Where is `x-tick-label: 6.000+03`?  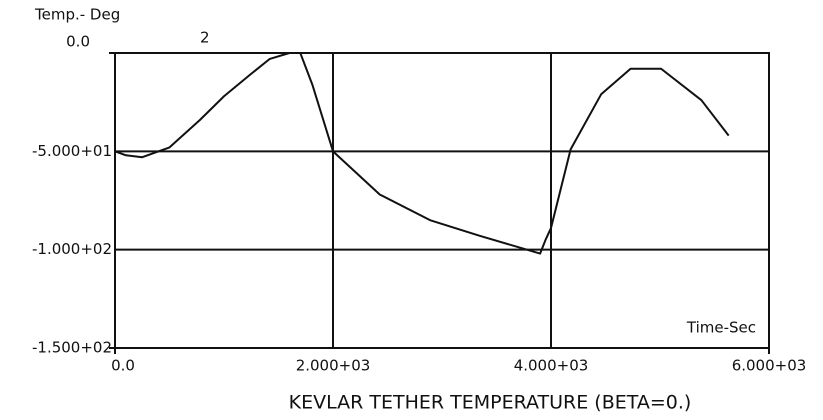 x-tick-label: 6.000+03 is located at coordinates (769, 366).